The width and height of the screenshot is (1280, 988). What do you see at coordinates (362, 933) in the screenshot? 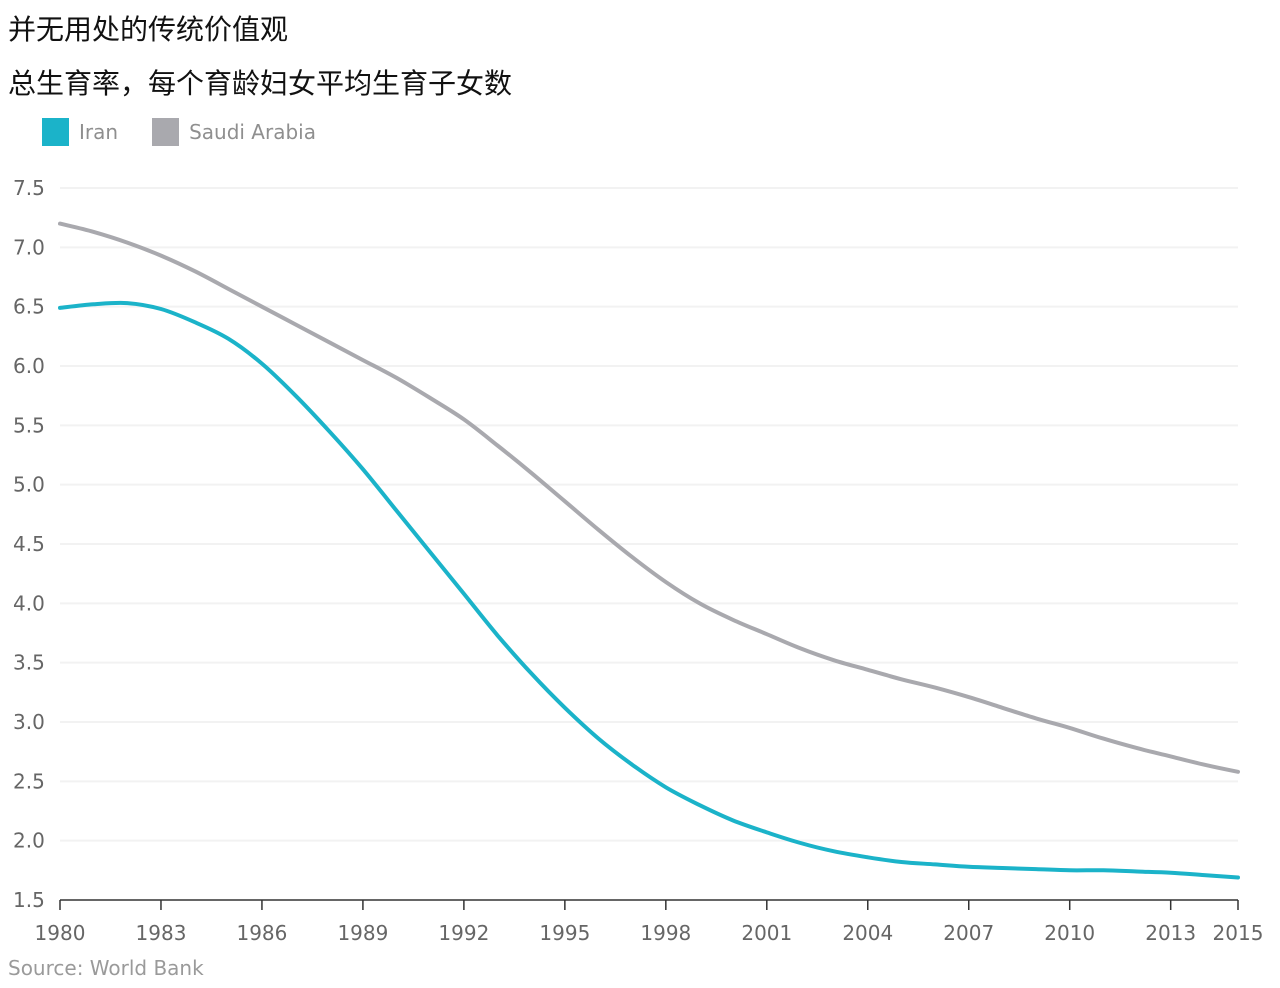
I see `x-tick-label: 1989` at bounding box center [362, 933].